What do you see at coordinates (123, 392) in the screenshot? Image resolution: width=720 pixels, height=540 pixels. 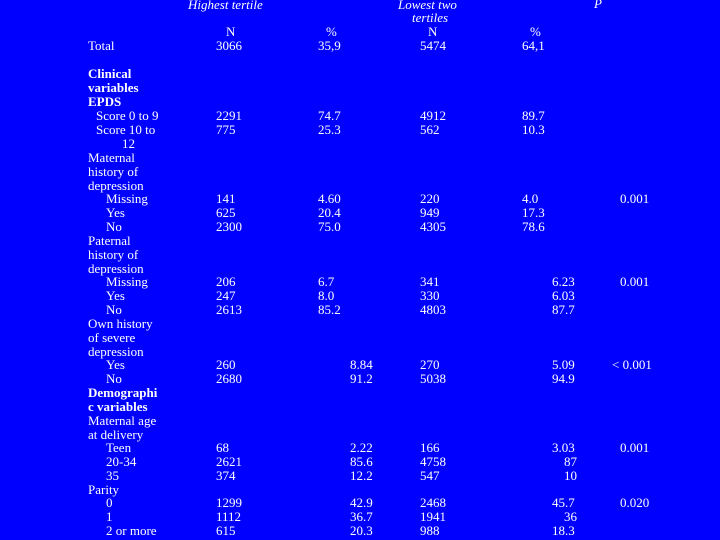 I see `section-heading: Demographi` at bounding box center [123, 392].